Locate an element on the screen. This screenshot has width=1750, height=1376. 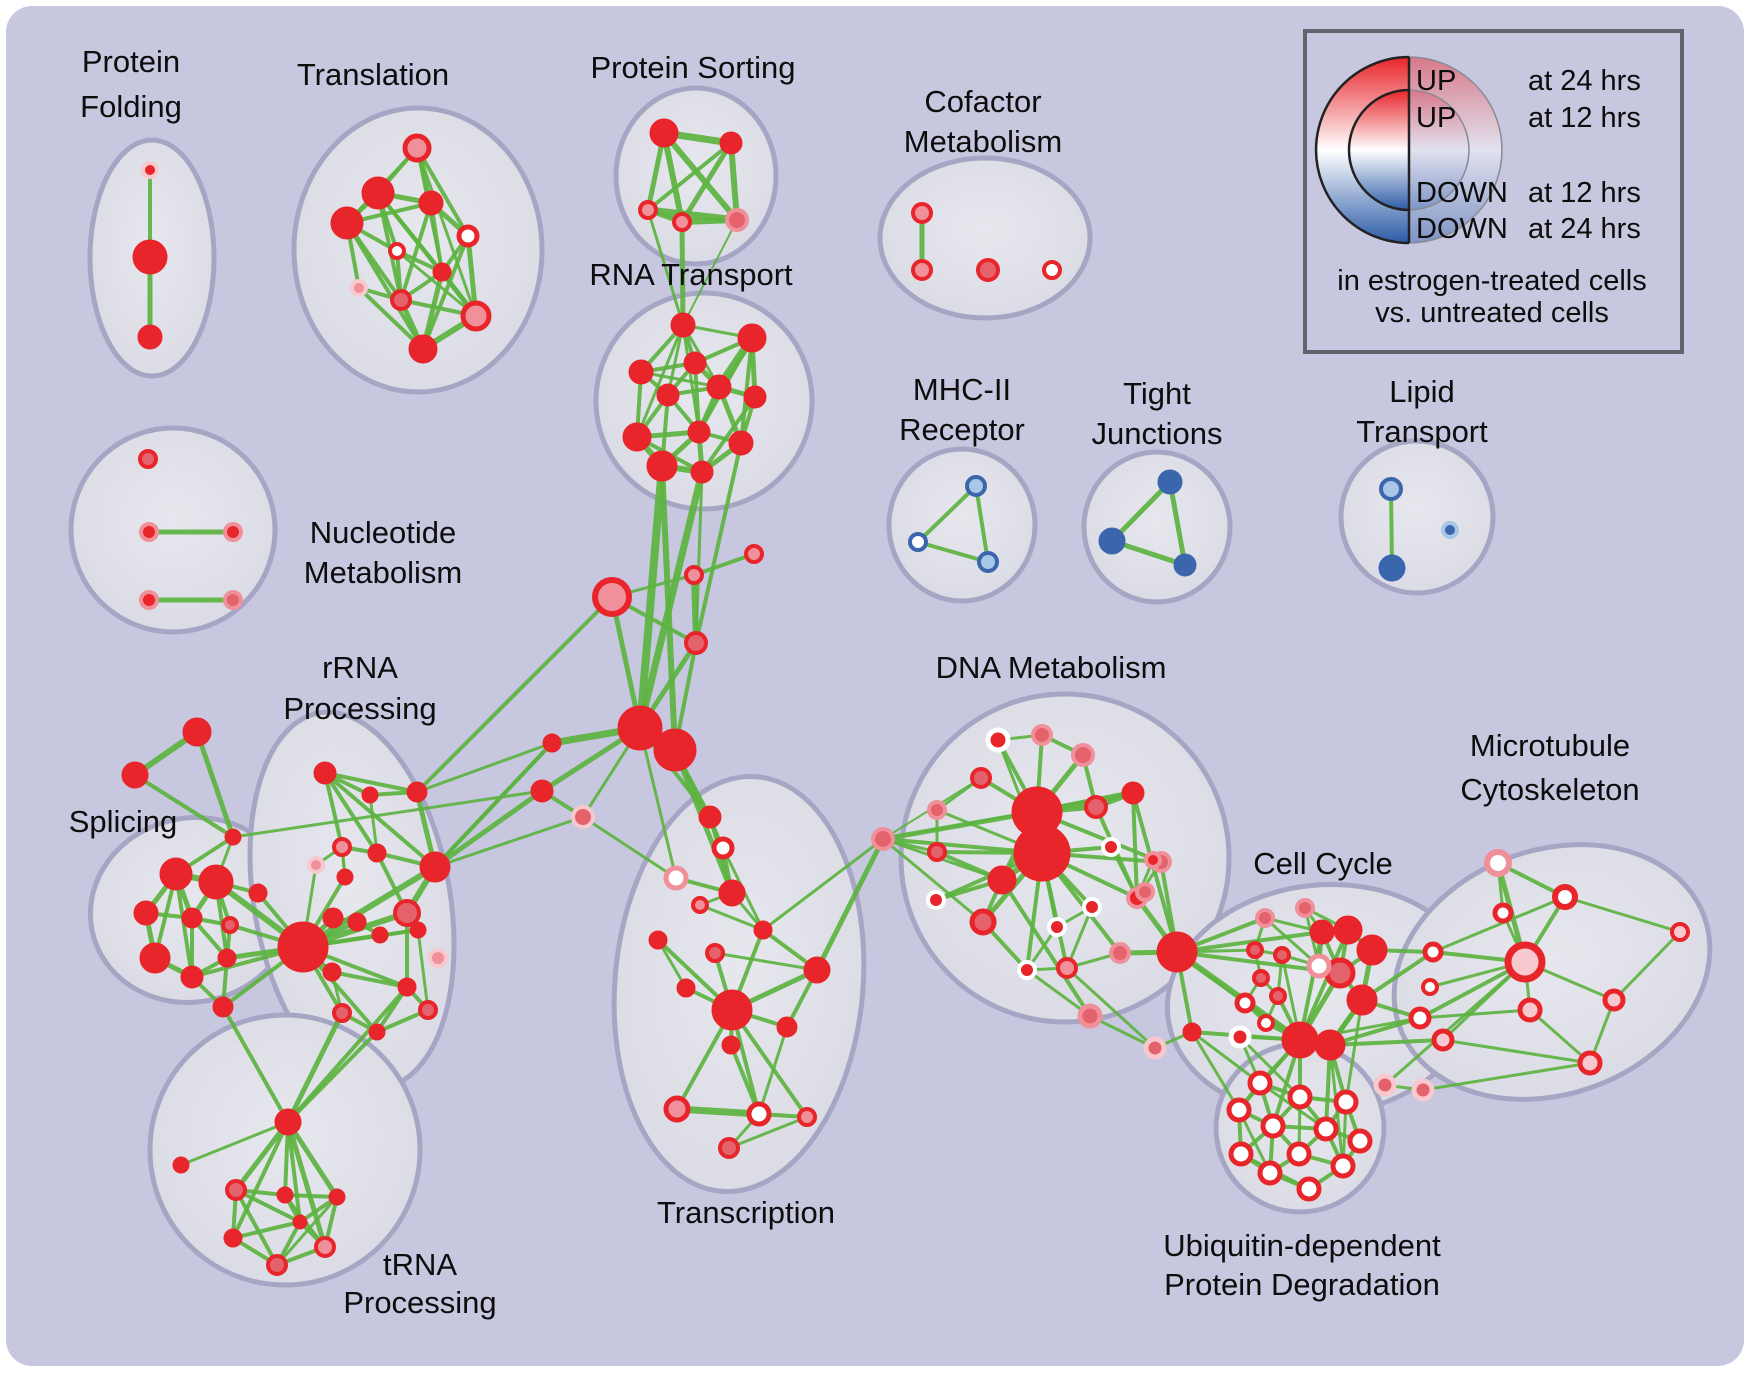
cluster-rrna-processing-label: Processing is located at coordinates (359, 708).